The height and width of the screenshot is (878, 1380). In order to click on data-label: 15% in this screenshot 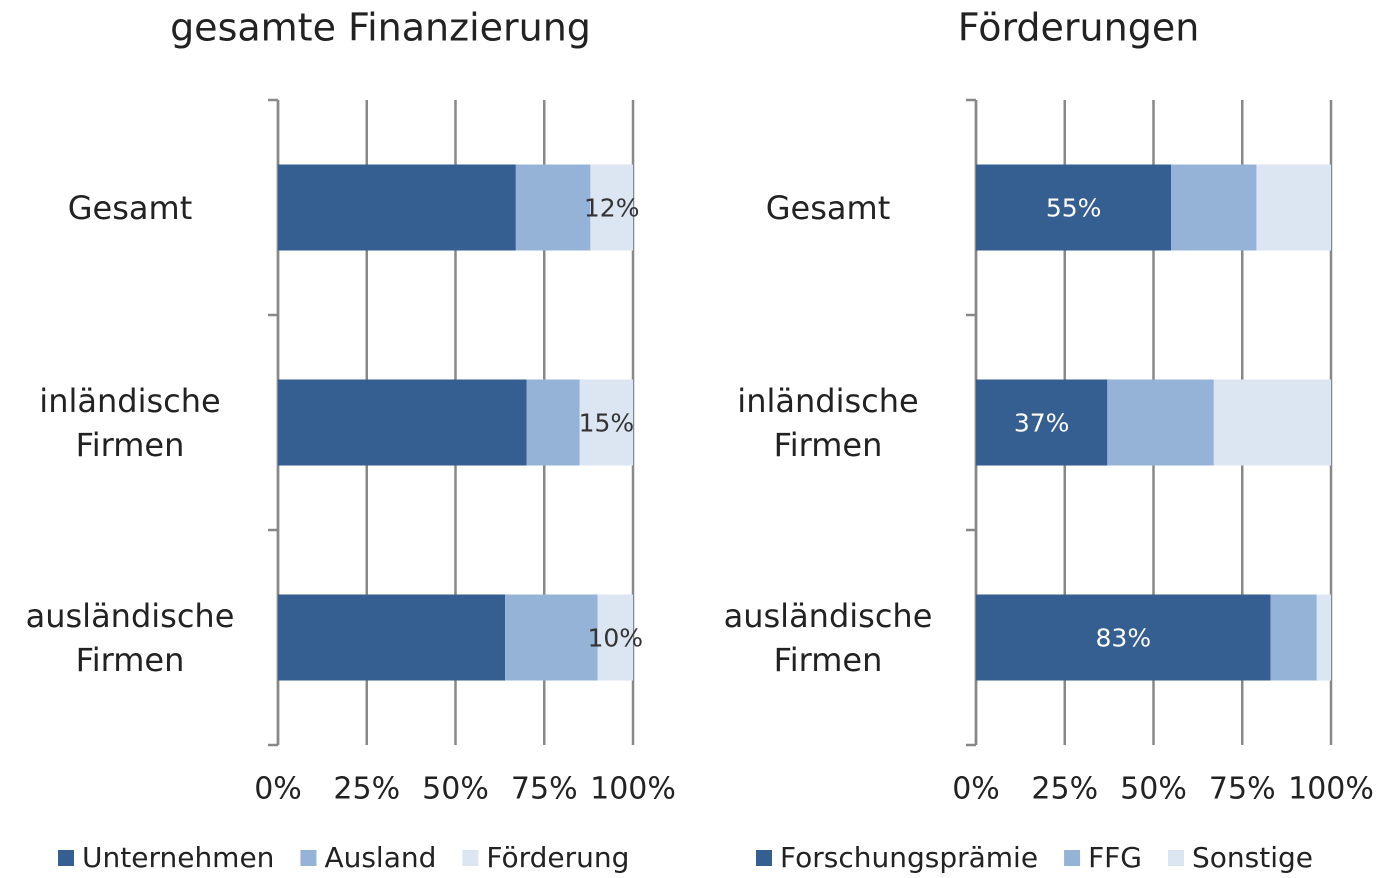, I will do `click(607, 423)`.